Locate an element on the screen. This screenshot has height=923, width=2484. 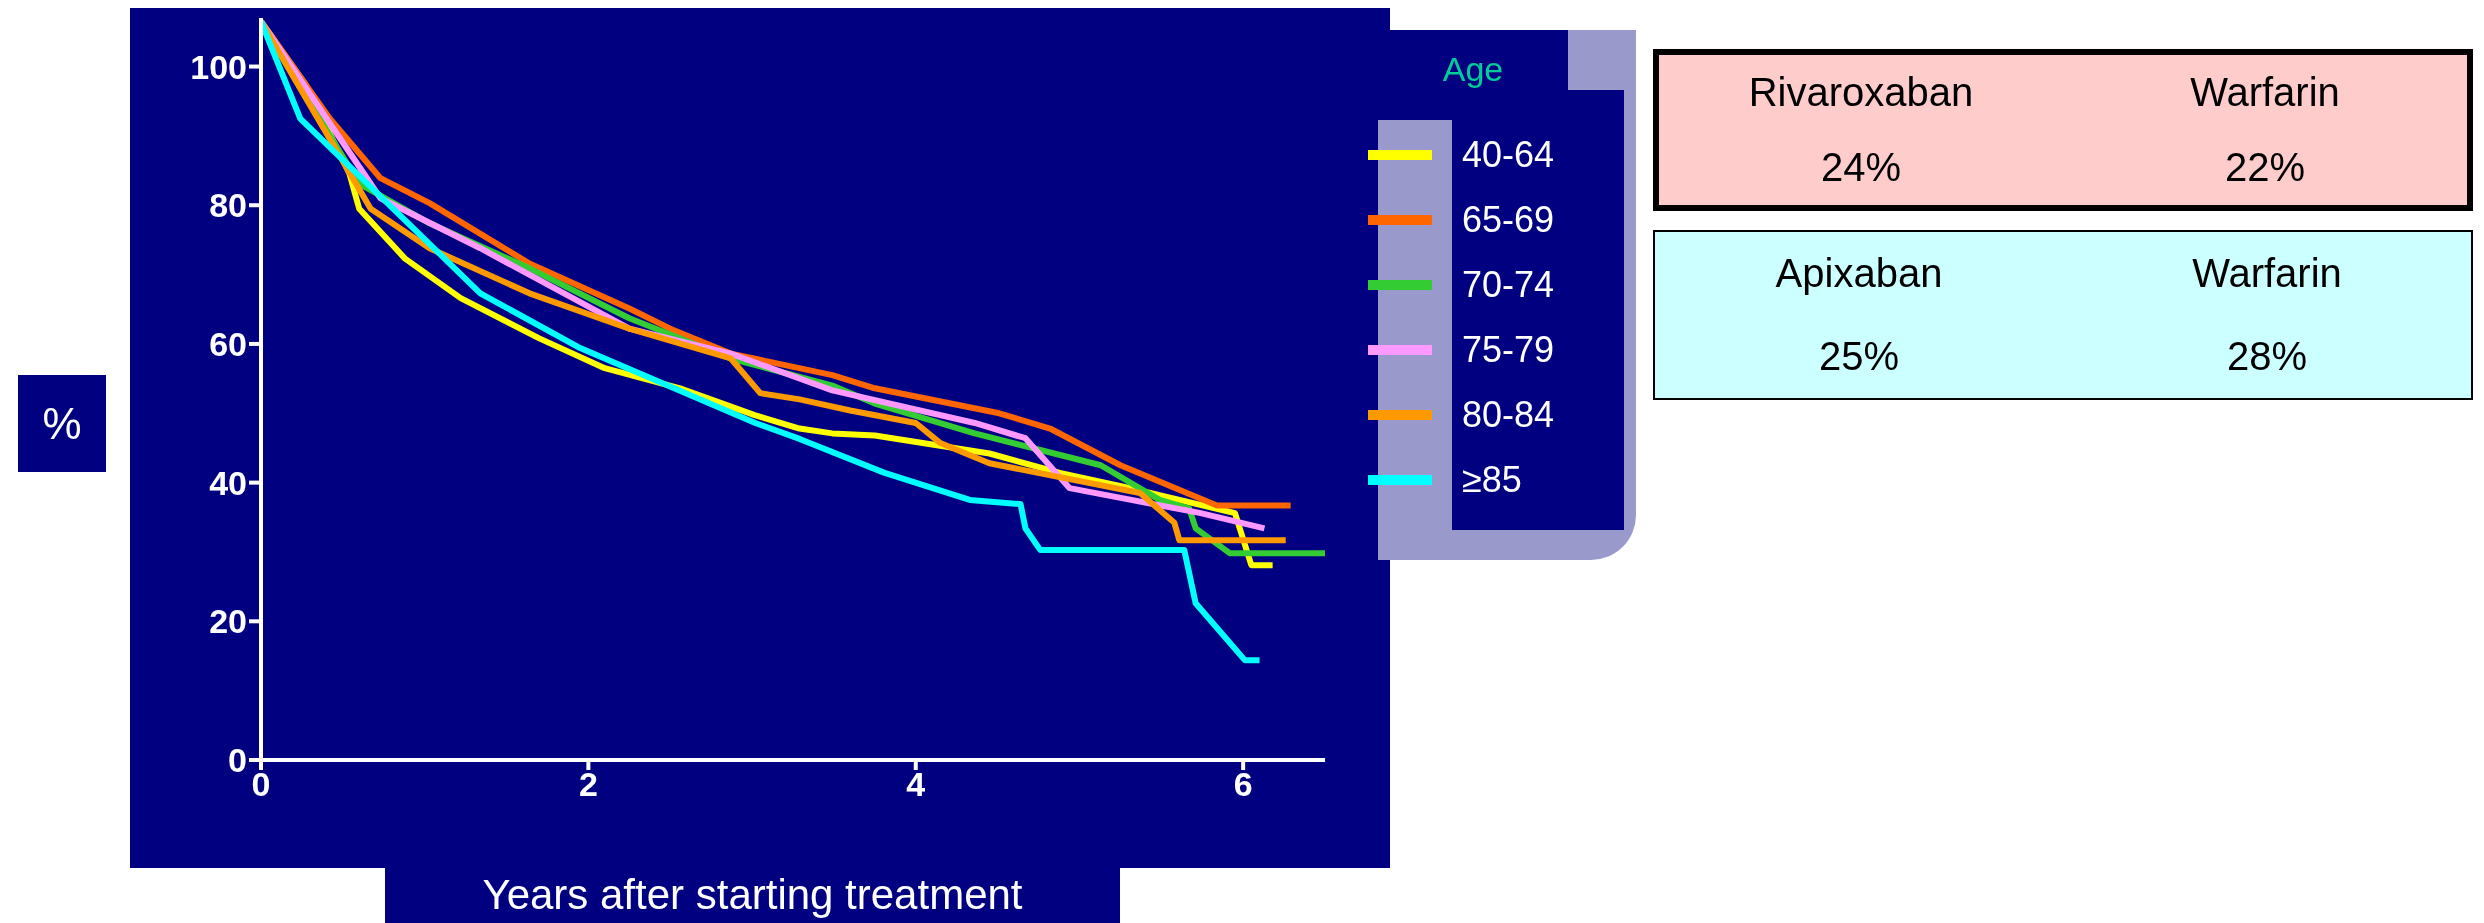
y-axis-title: % is located at coordinates (62, 423).